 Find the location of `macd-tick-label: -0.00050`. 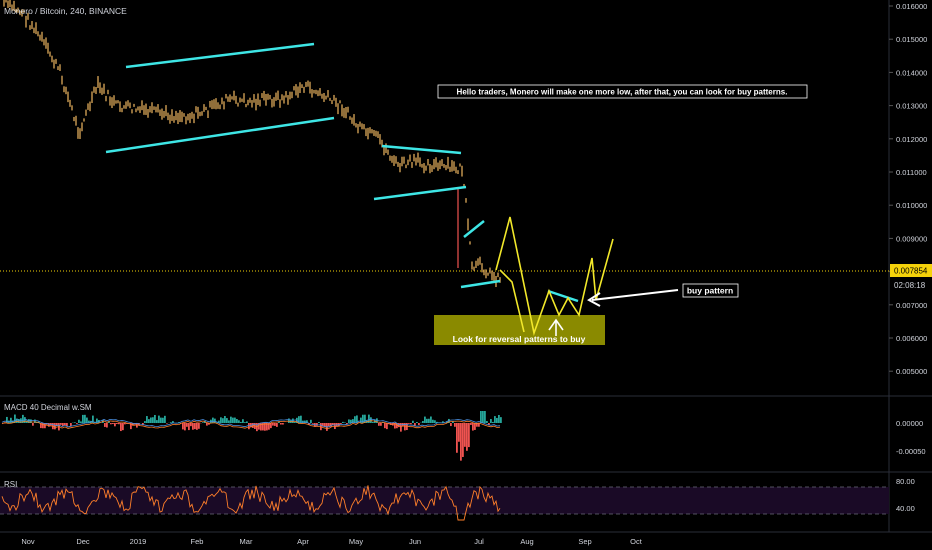

macd-tick-label: -0.00050 is located at coordinates (911, 451).